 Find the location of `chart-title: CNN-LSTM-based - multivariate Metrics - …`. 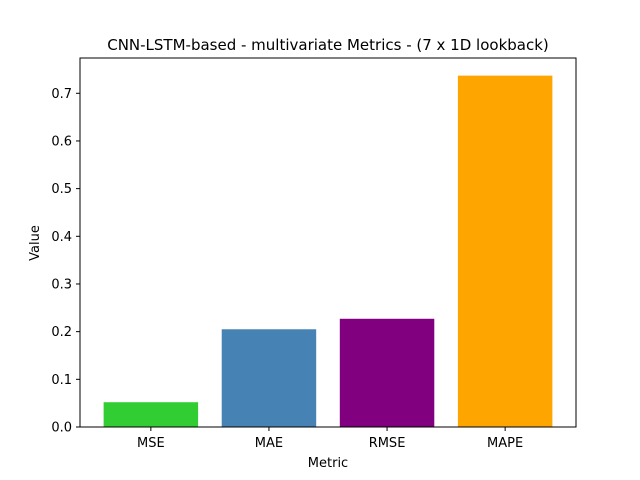

chart-title: CNN-LSTM-based - multivariate Metrics - … is located at coordinates (328, 45).